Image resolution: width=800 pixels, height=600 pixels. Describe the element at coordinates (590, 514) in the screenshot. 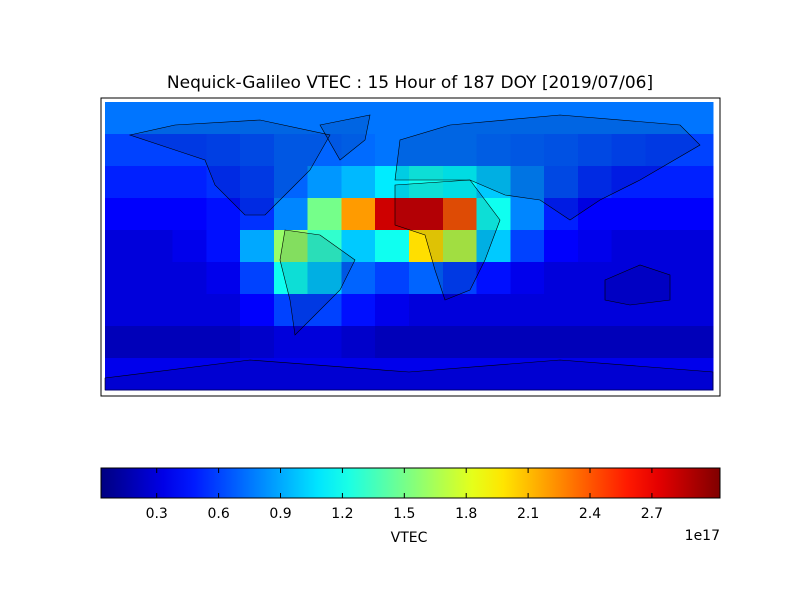

I see `colorbar-tick-label: 2.4` at that location.